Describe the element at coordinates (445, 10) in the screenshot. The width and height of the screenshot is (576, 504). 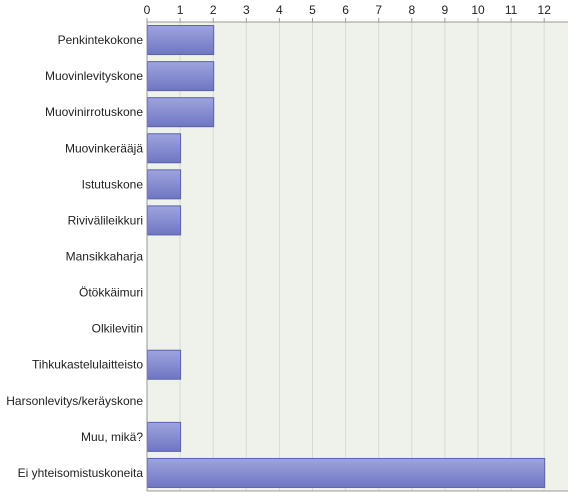
I see `x-tick-label: 9` at that location.